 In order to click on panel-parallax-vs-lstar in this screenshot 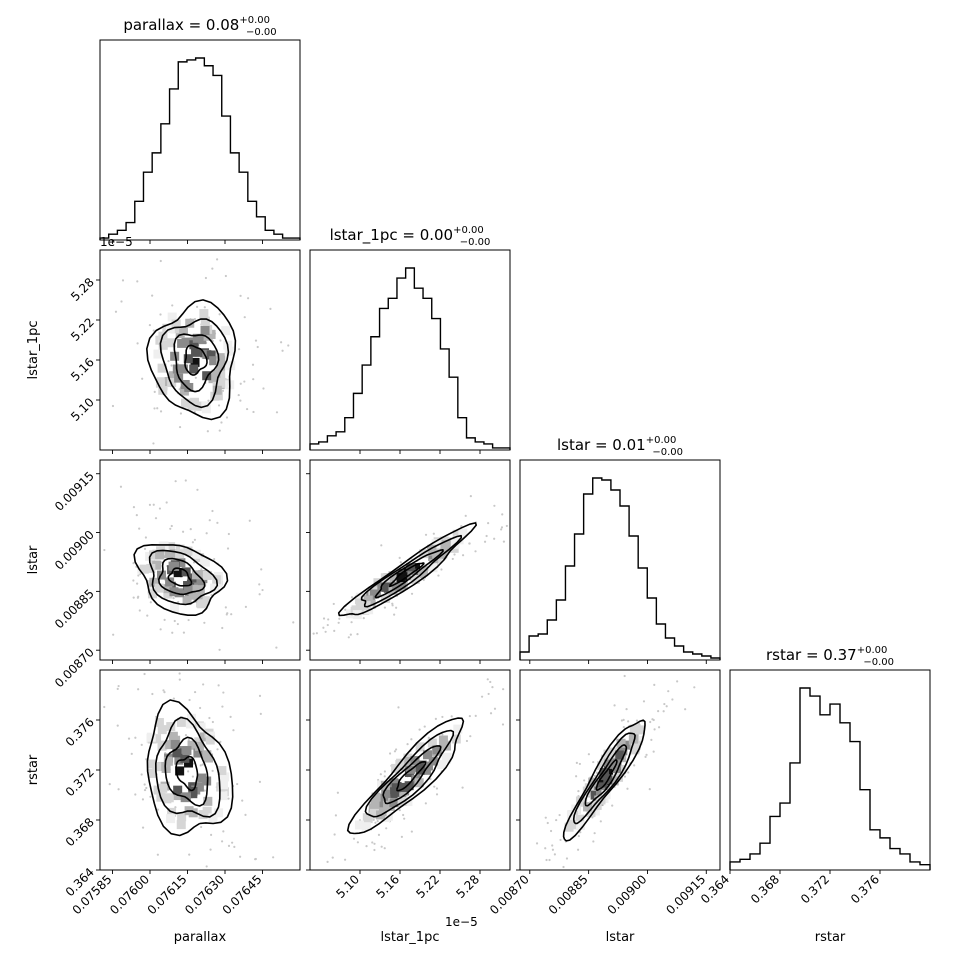, I will do `click(200, 560)`.